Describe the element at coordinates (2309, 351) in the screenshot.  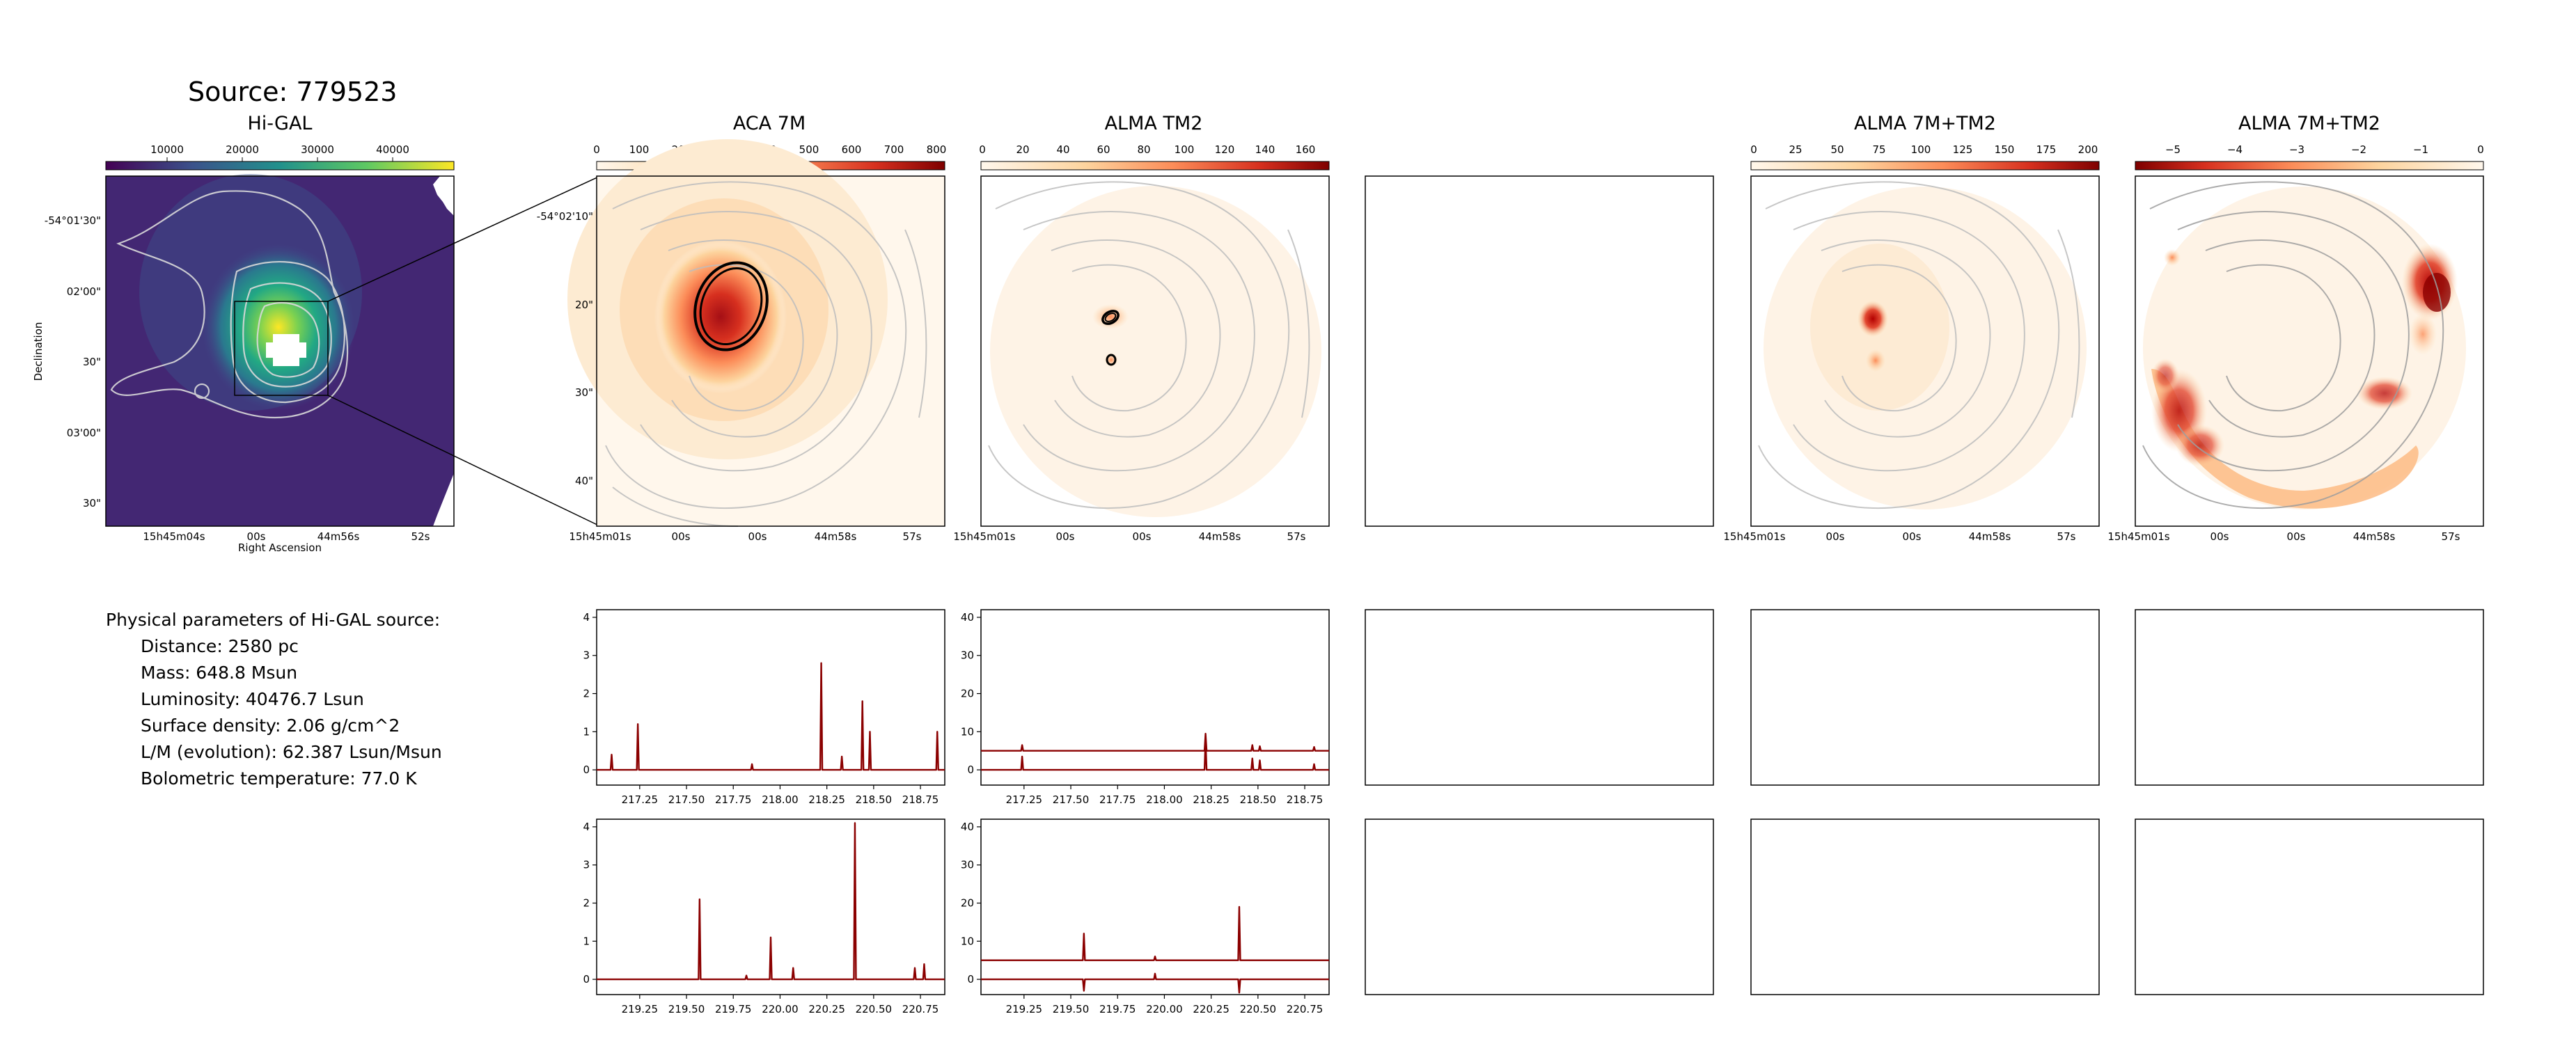
I see `residual-frame` at that location.